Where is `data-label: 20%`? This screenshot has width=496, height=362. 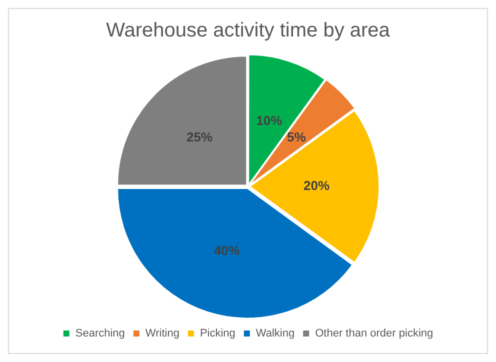 data-label: 20% is located at coordinates (316, 186).